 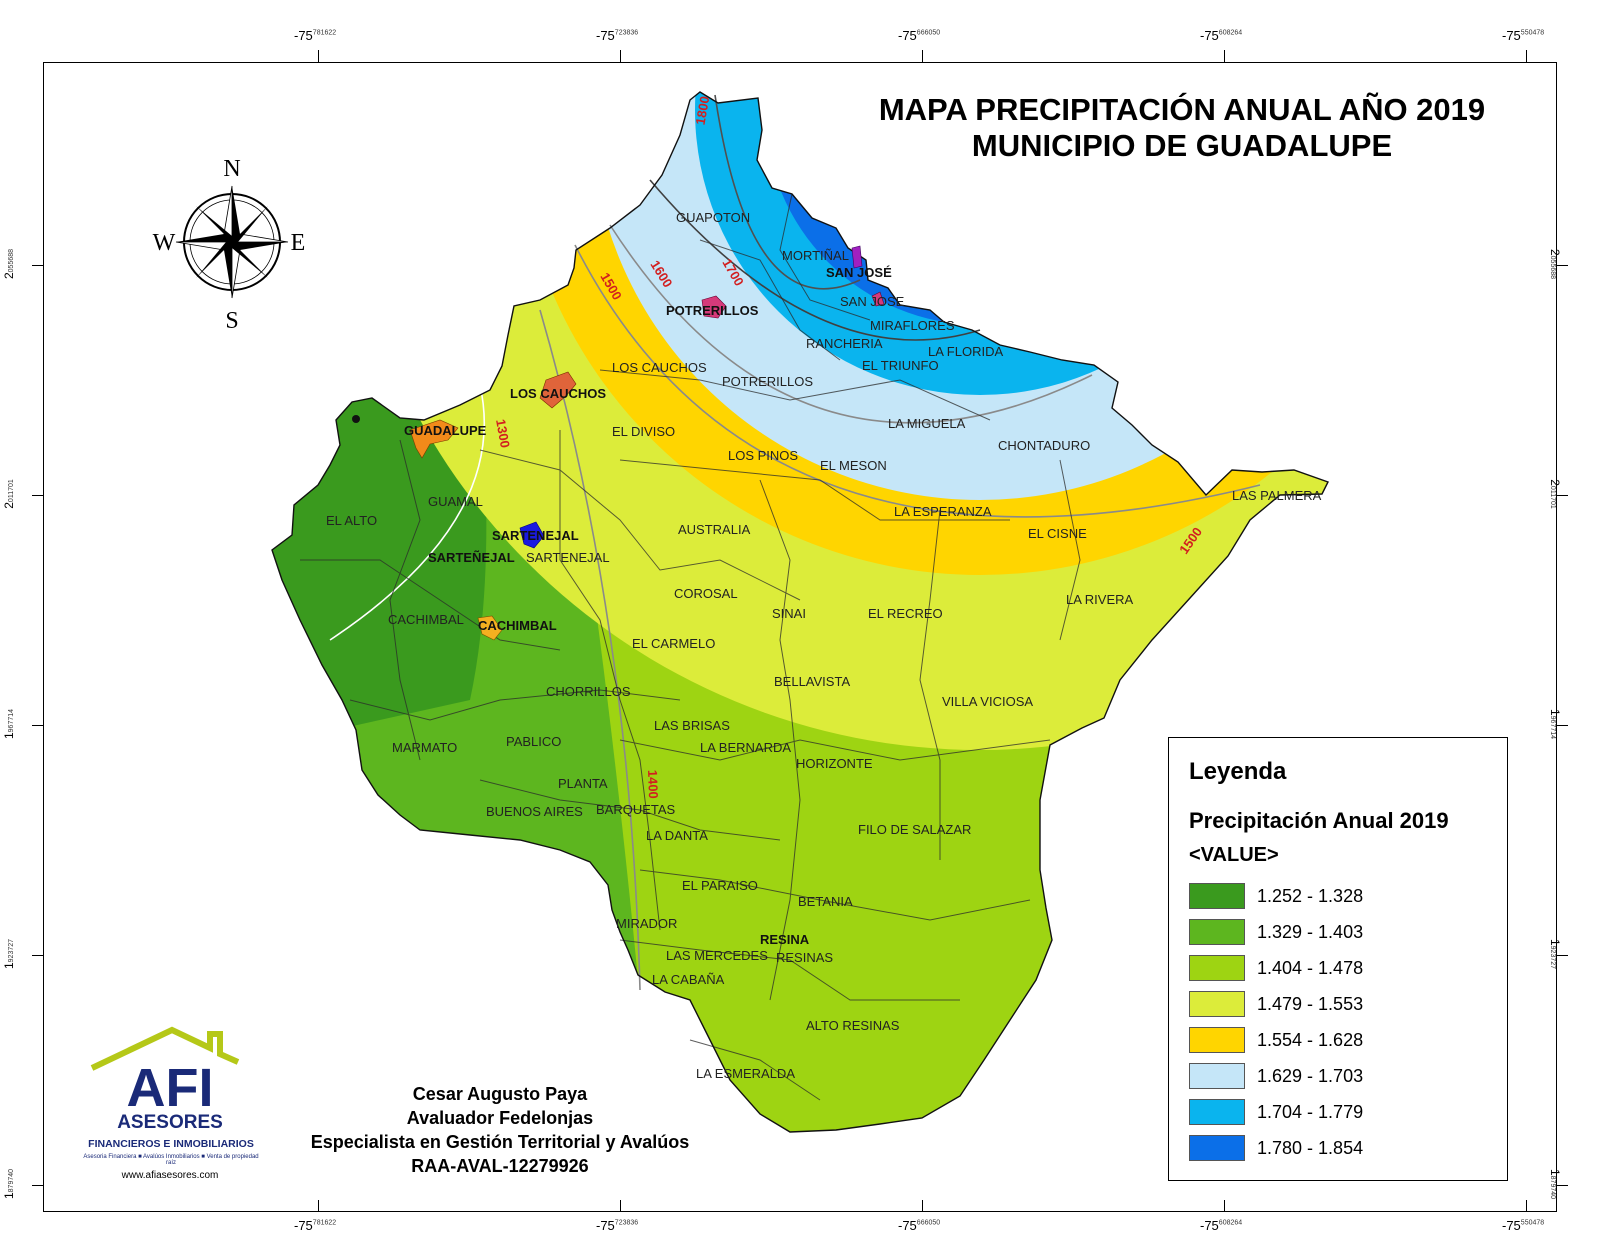 I want to click on compass-east: E, so click(x=298, y=243).